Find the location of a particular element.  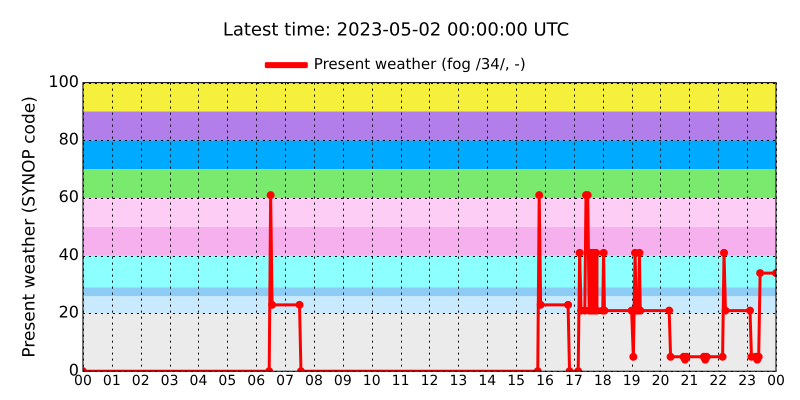

x-tick-label: 13 is located at coordinates (458, 381).